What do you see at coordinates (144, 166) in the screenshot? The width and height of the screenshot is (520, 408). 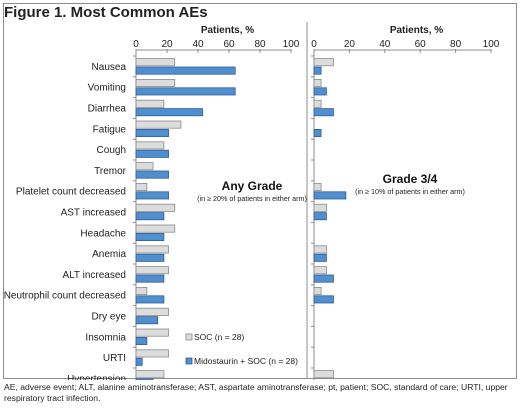 I see `bar-soc-tremor` at bounding box center [144, 166].